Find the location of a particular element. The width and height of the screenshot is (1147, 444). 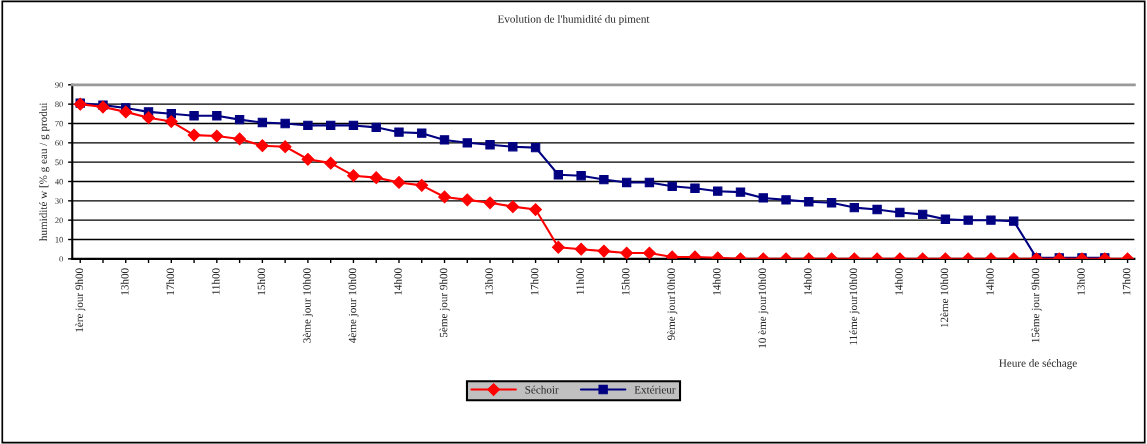

x-tick-label: 10 ème jour10h00 is located at coordinates (763, 308).